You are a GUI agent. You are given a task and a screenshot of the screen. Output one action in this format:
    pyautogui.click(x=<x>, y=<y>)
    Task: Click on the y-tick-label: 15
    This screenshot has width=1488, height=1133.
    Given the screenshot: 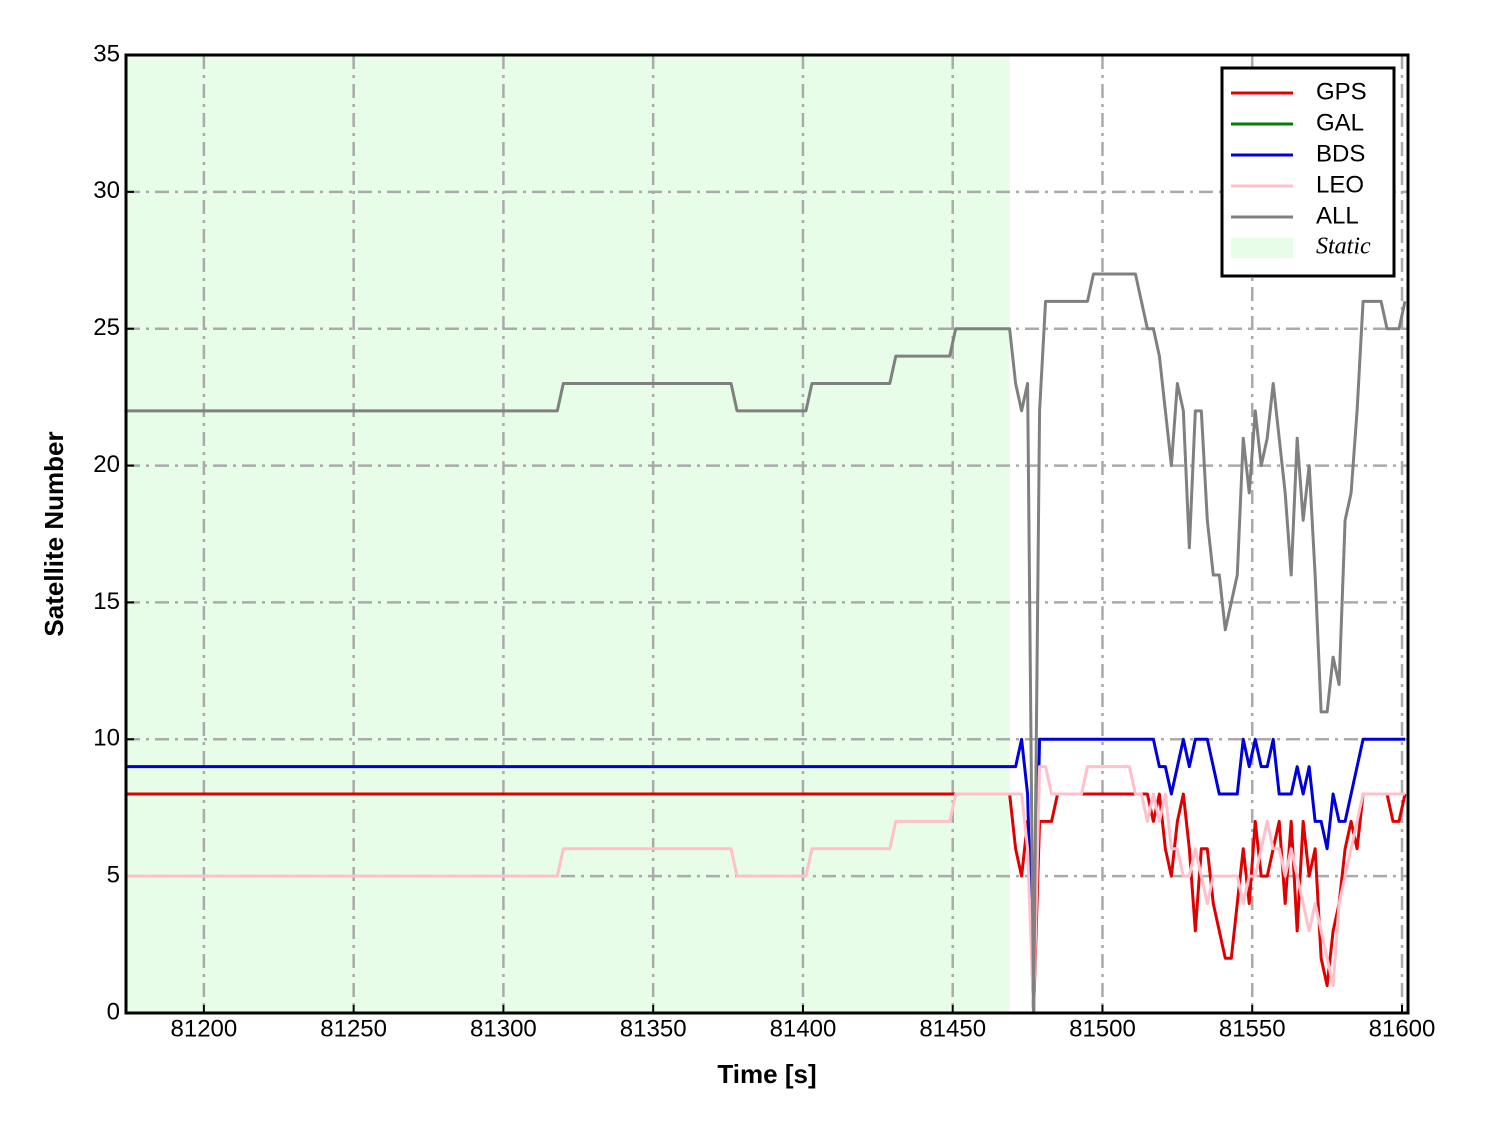 What is the action you would take?
    pyautogui.click(x=106, y=601)
    